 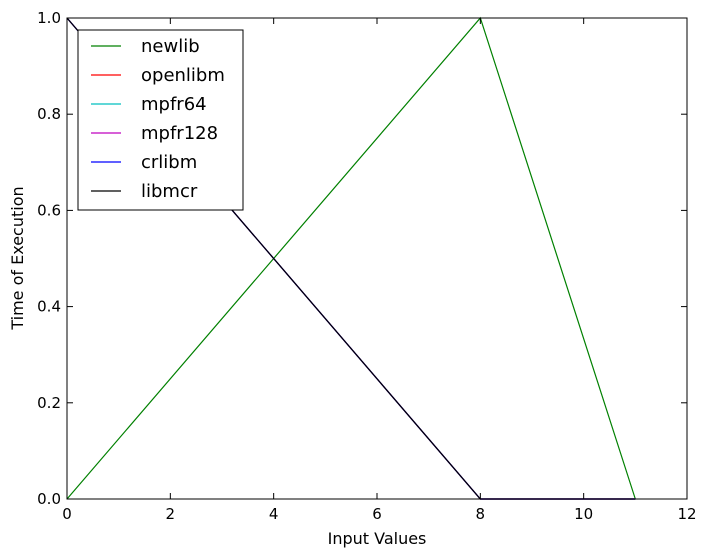 I want to click on legend: newlib openlibm mpfr64 mpfr128 crlibm libmcr, so click(x=160, y=120).